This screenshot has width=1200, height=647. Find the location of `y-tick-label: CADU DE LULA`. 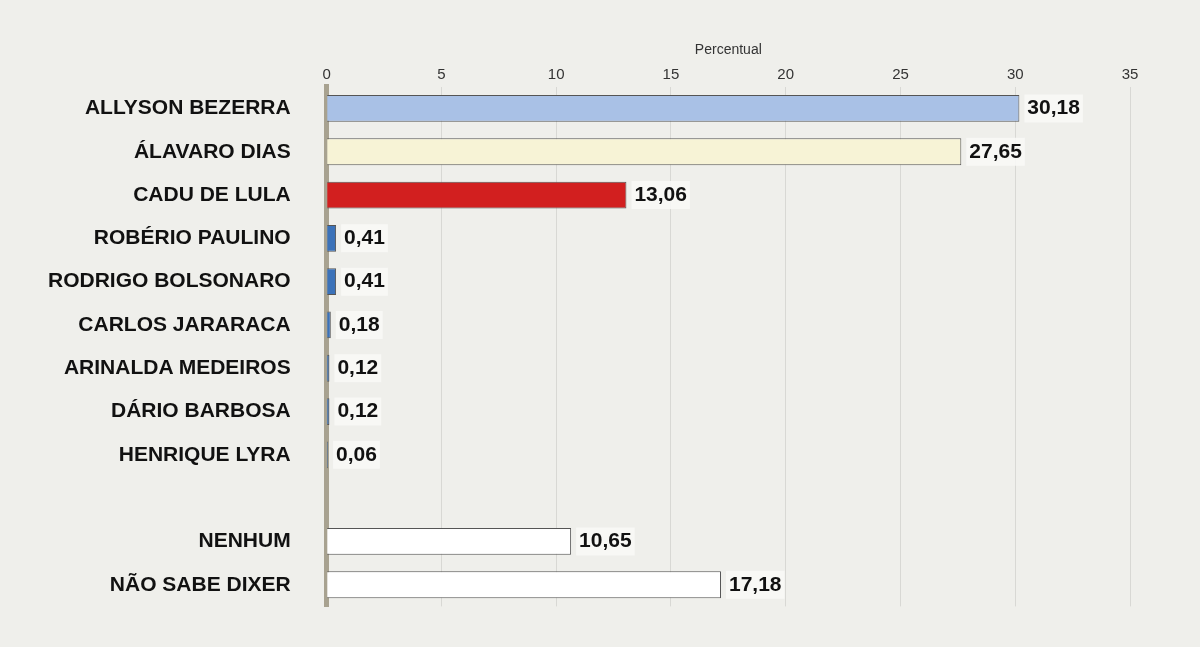

y-tick-label: CADU DE LULA is located at coordinates (212, 193).